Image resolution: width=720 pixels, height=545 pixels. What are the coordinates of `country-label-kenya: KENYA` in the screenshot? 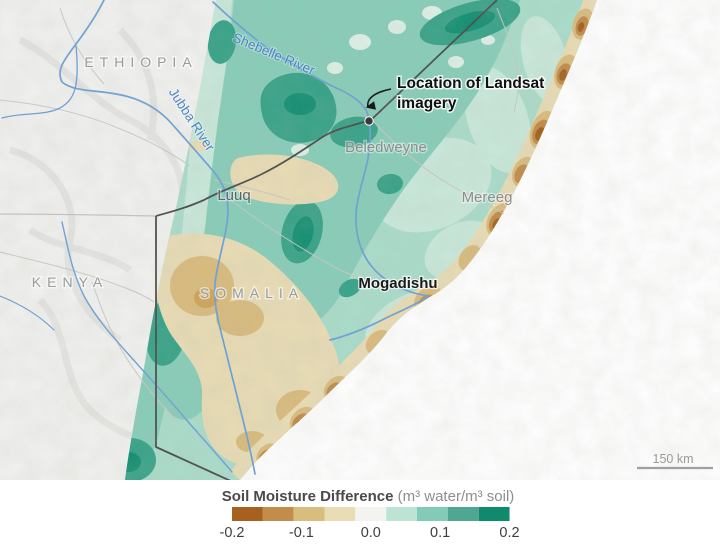 It's located at (70, 282).